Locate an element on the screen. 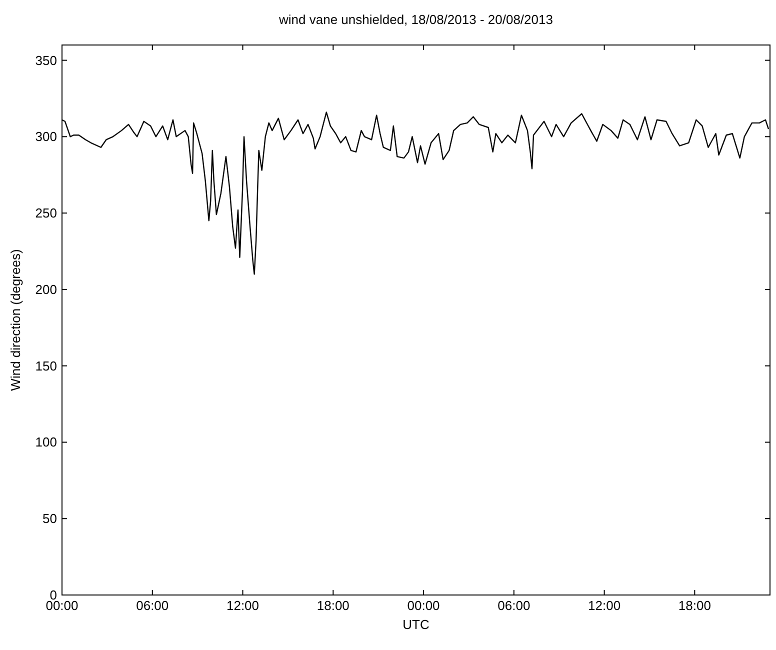  y-tick-label: 250 is located at coordinates (46, 213).